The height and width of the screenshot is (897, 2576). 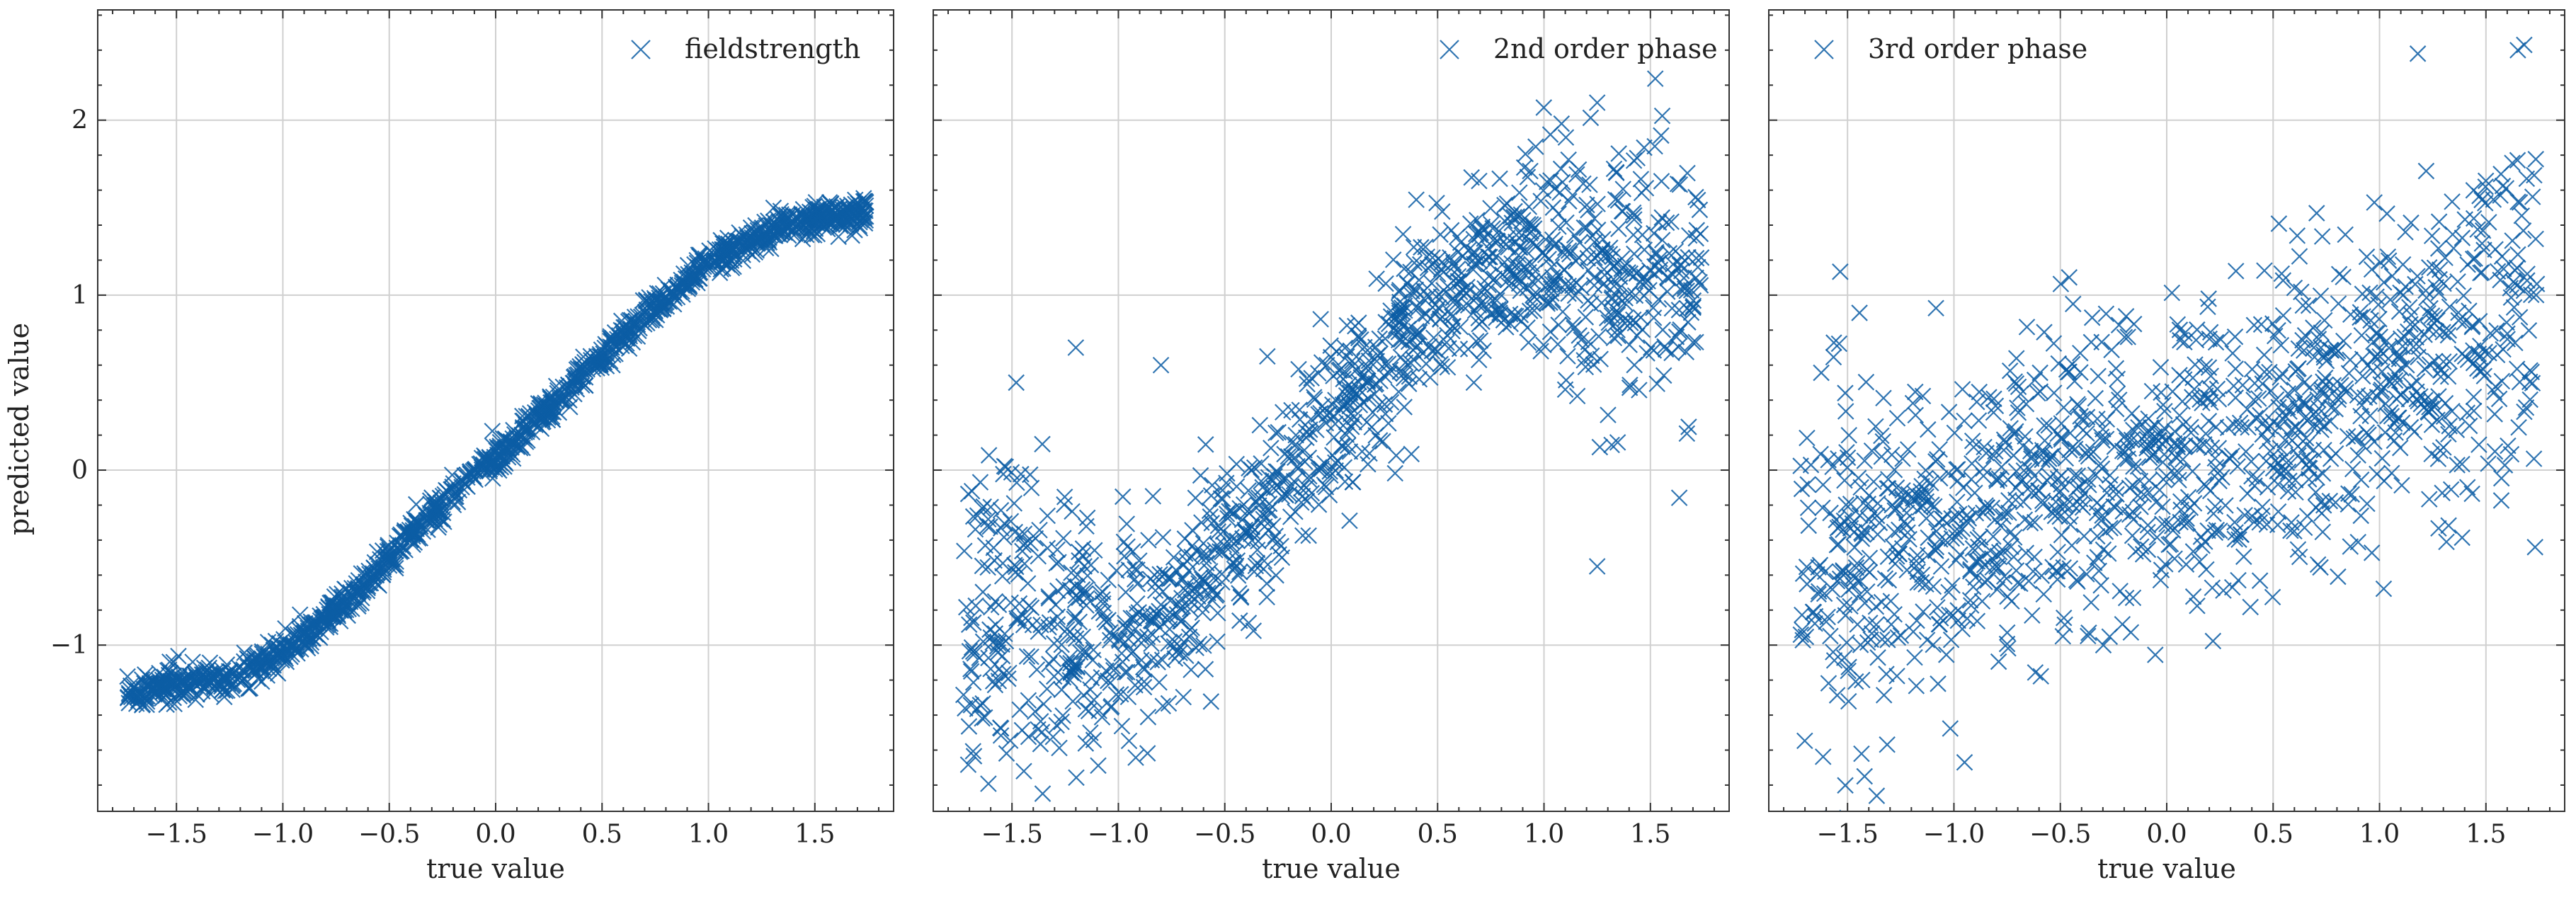 What do you see at coordinates (1579, 48) in the screenshot?
I see `legend: 2nd order phase` at bounding box center [1579, 48].